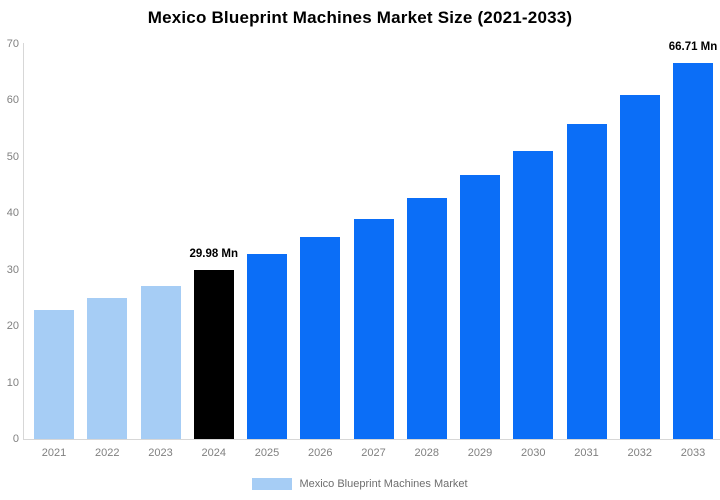 This screenshot has height=500, width=720. Describe the element at coordinates (639, 453) in the screenshot. I see `x-tick-label: 2032` at that location.